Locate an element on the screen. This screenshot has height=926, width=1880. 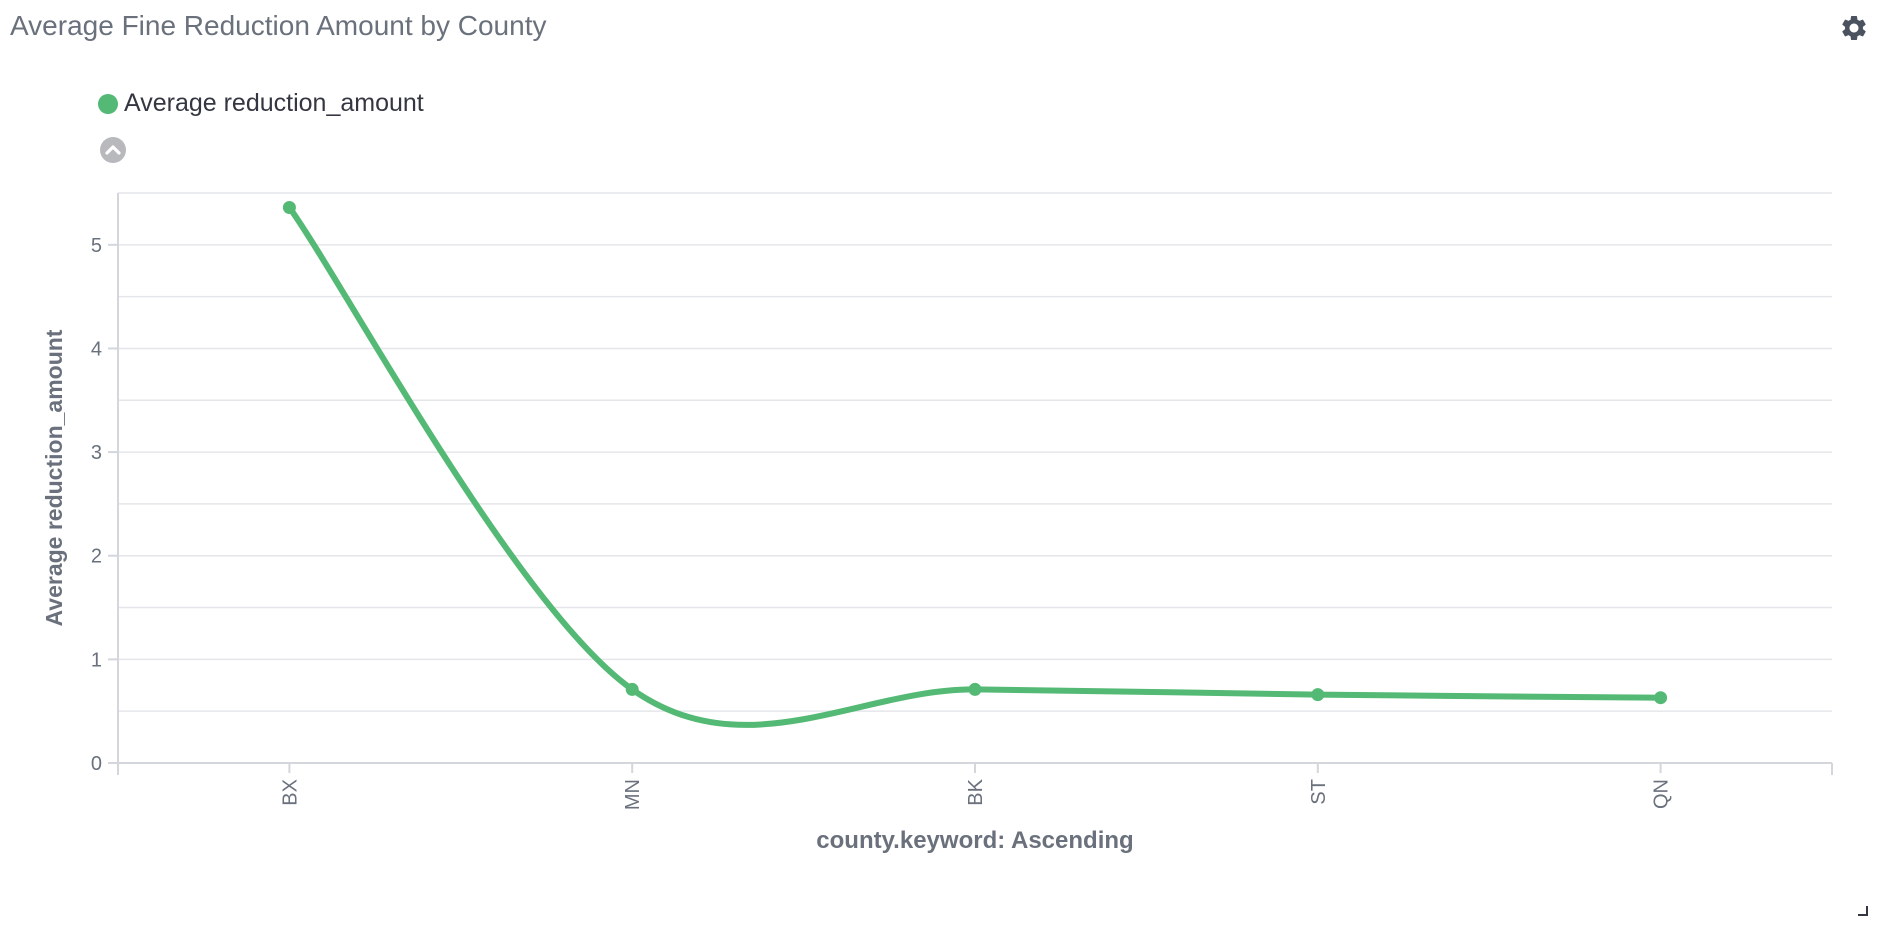
panel-title: Average Fine Reduction Amount by County is located at coordinates (278, 25).